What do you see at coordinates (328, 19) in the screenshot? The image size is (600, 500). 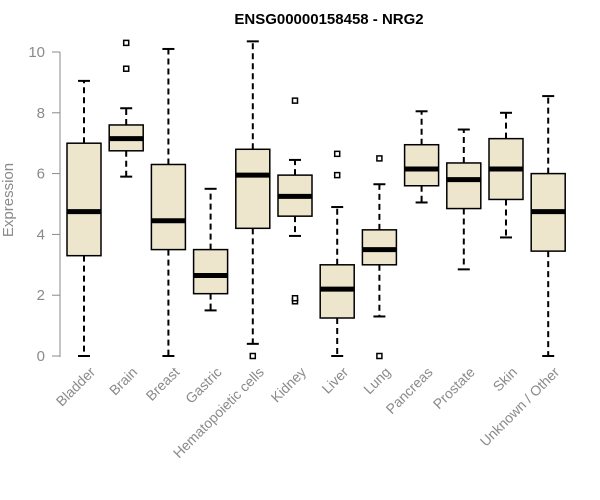 I see `chart-title: ENSG00000158458 - NRG2` at bounding box center [328, 19].